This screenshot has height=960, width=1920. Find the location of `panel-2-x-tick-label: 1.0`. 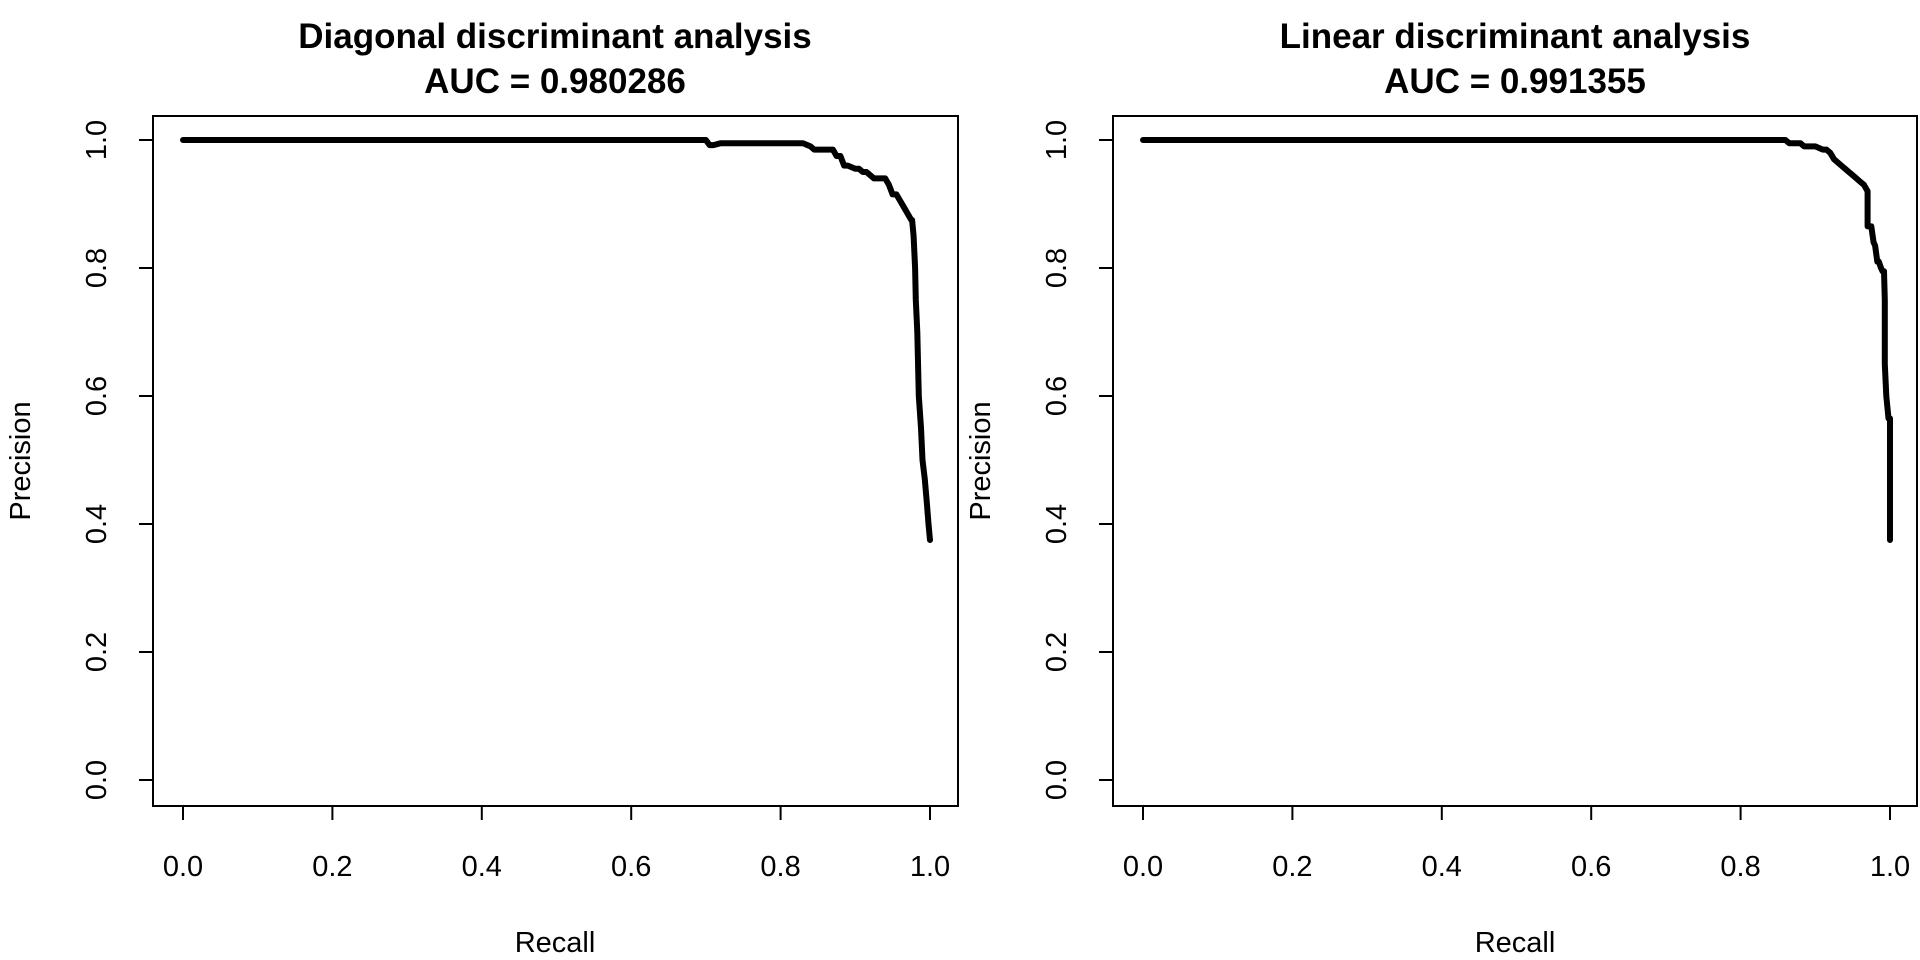

panel-2-x-tick-label: 1.0 is located at coordinates (1890, 867).